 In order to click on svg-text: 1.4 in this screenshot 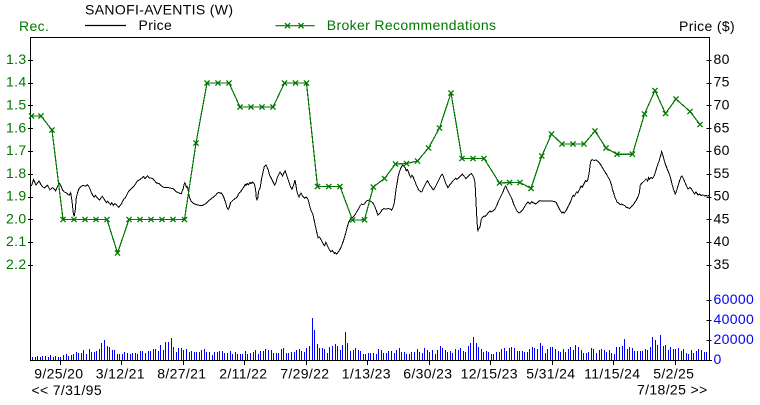, I will do `click(16, 82)`.